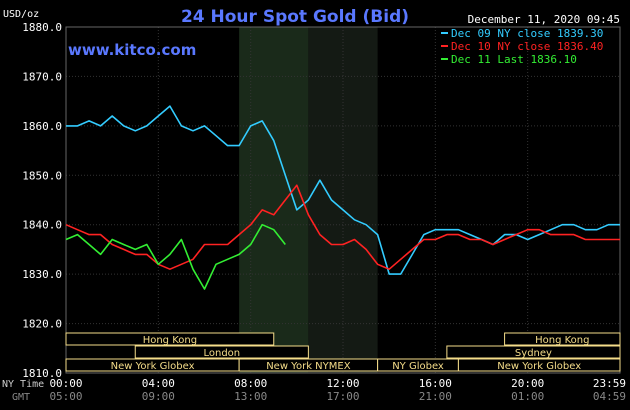  What do you see at coordinates (23, 384) in the screenshot?
I see `x-axis-ny-label: NY Time` at bounding box center [23, 384].